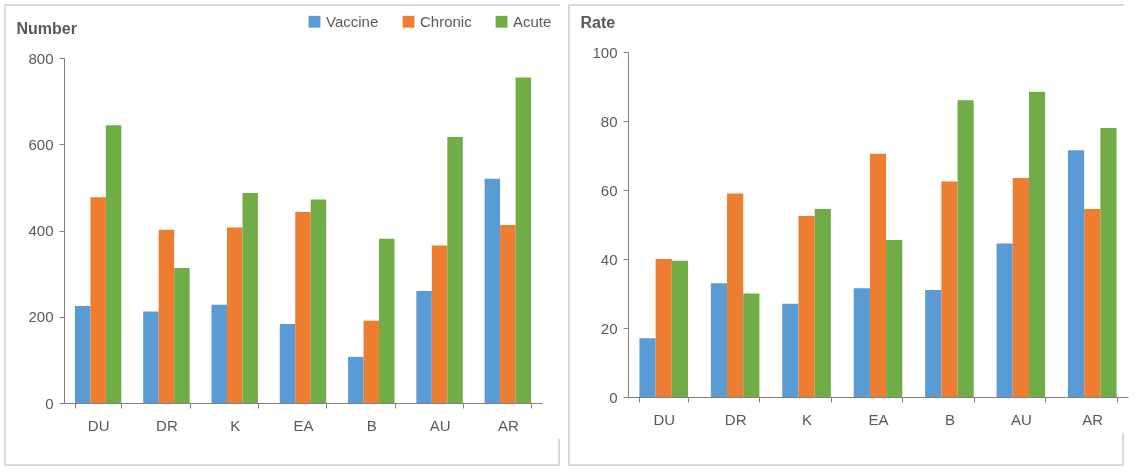  What do you see at coordinates (609, 121) in the screenshot?
I see `y-tick-label: 80` at bounding box center [609, 121].